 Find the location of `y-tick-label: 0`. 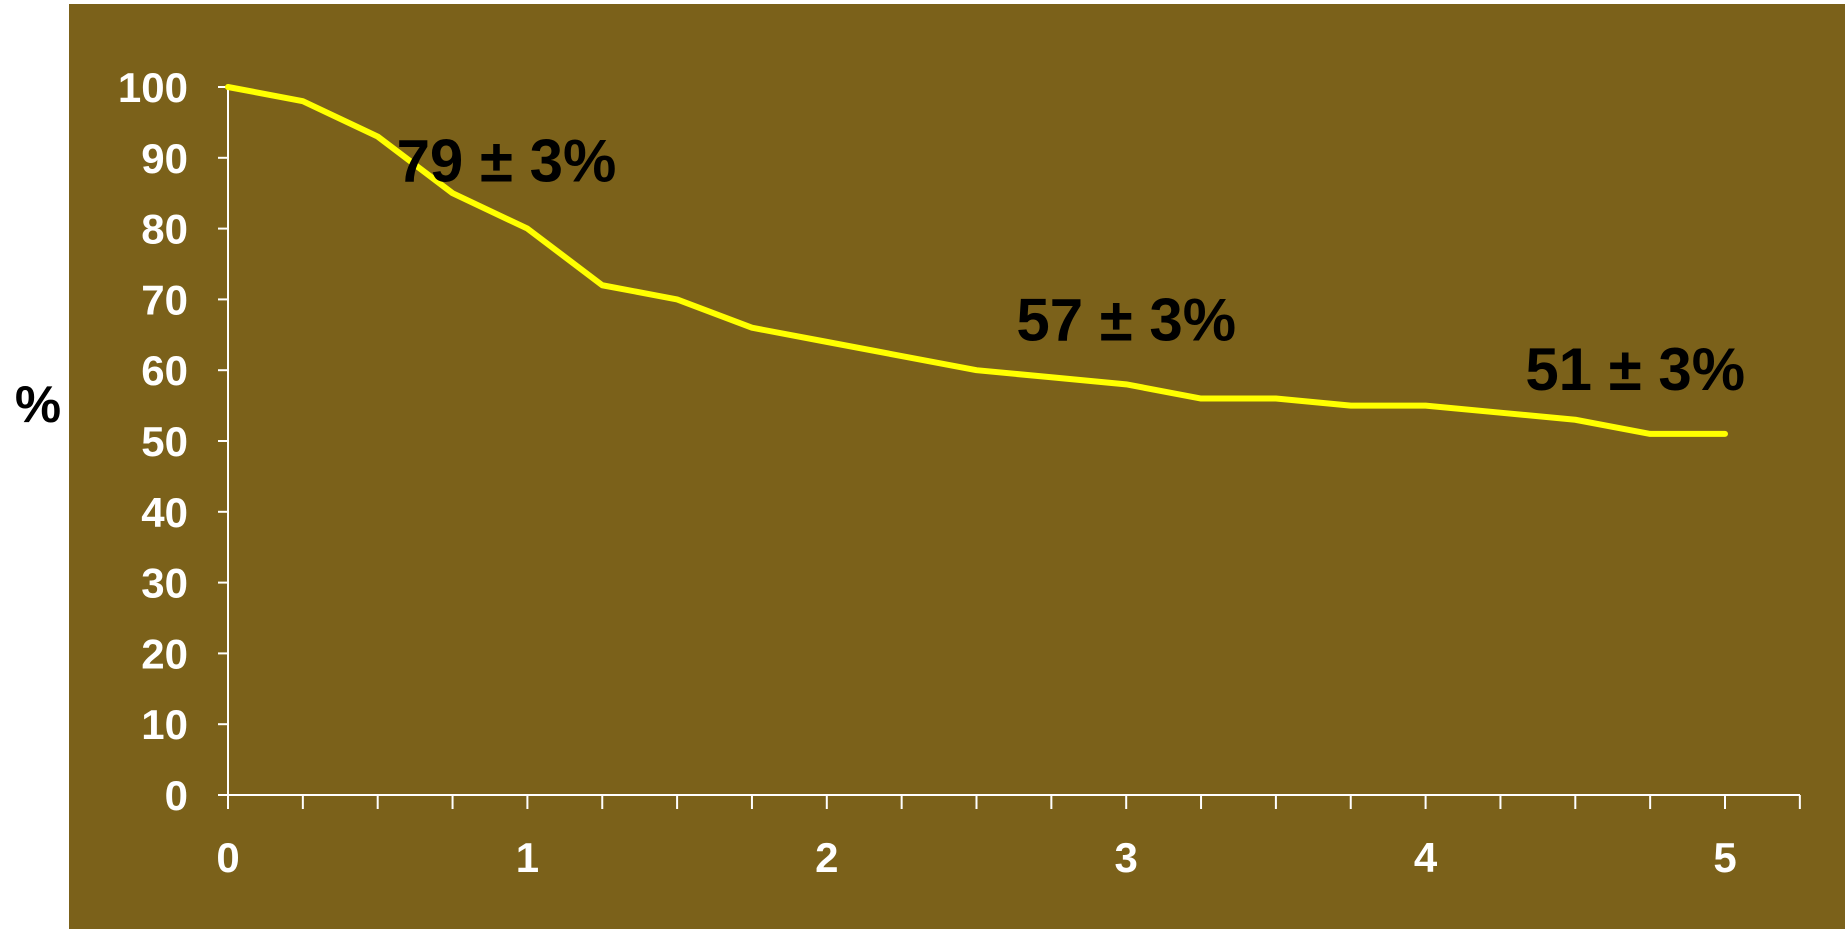

y-tick-label: 0 is located at coordinates (176, 795).